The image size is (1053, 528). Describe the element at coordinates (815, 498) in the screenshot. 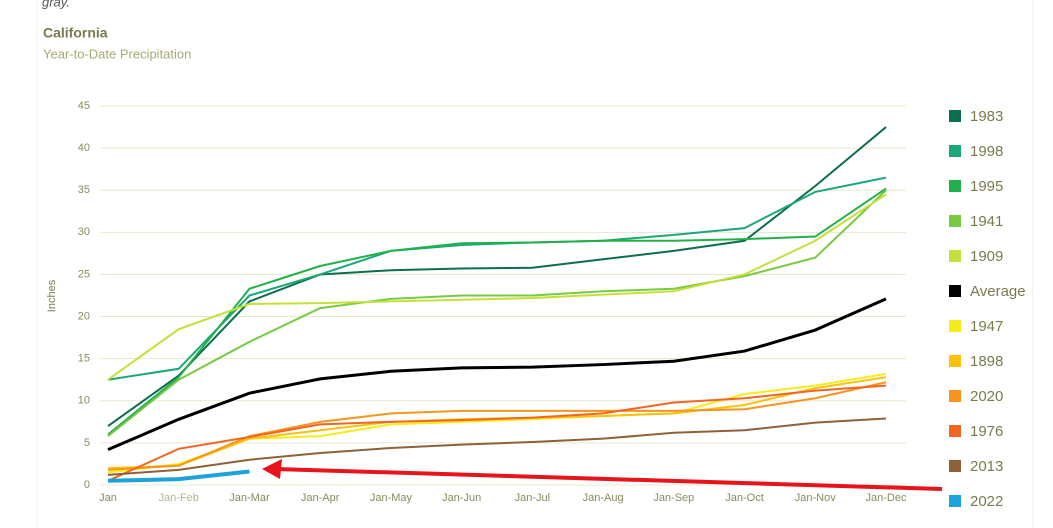

I see `x-tick-label: Jan-Nov` at that location.